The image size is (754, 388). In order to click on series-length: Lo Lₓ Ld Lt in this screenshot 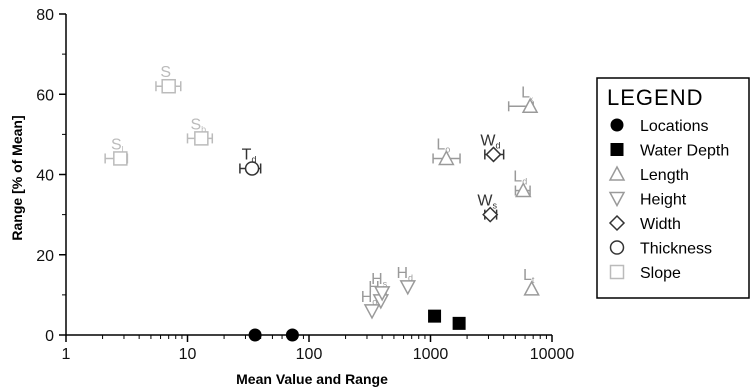, I will do `click(486, 190)`.